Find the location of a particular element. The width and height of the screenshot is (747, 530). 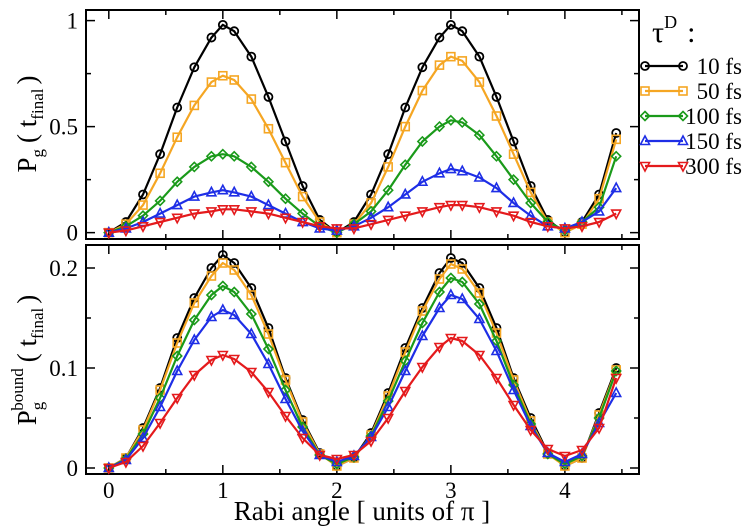

y-tick-label: 1 is located at coordinates (73, 21).